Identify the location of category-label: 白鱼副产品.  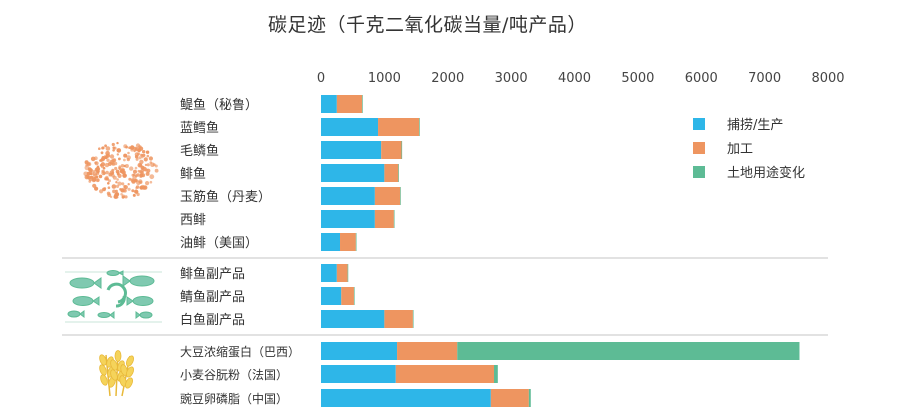
(212, 320).